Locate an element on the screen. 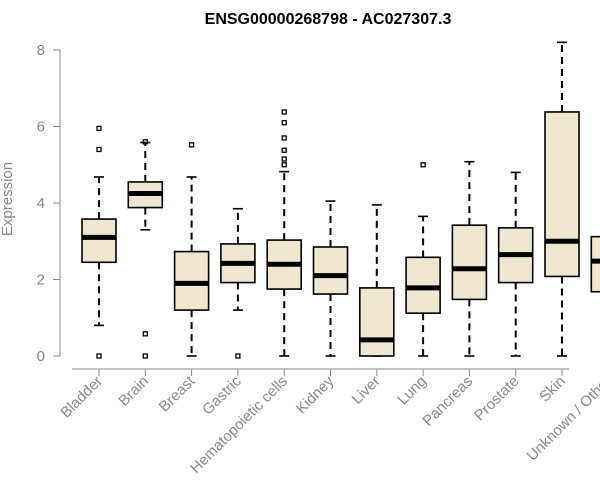 This screenshot has height=500, width=600. x-tick-label: Breast is located at coordinates (177, 393).